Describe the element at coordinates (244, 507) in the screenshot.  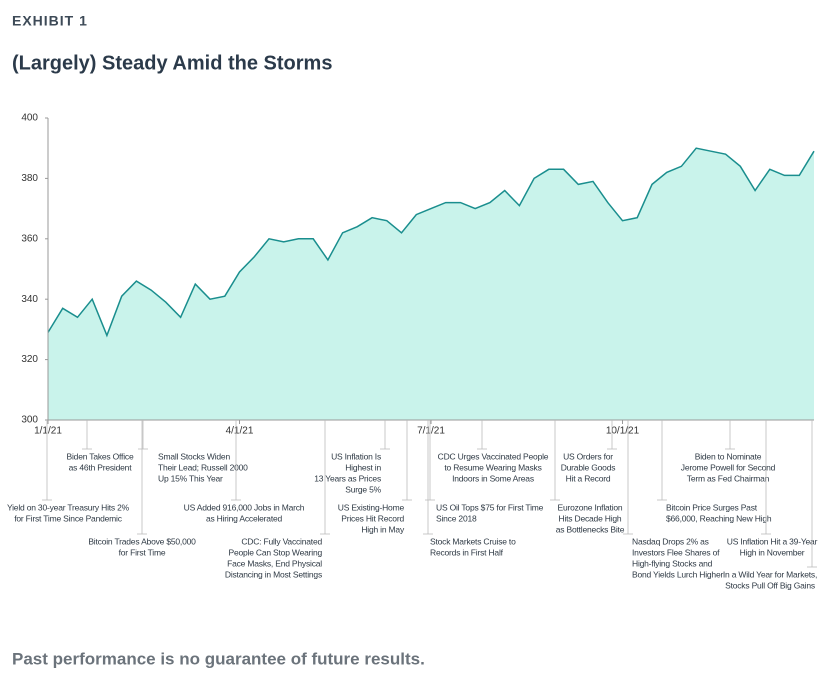
I see `annotation: US Added 916,000 Jobs in March` at that location.